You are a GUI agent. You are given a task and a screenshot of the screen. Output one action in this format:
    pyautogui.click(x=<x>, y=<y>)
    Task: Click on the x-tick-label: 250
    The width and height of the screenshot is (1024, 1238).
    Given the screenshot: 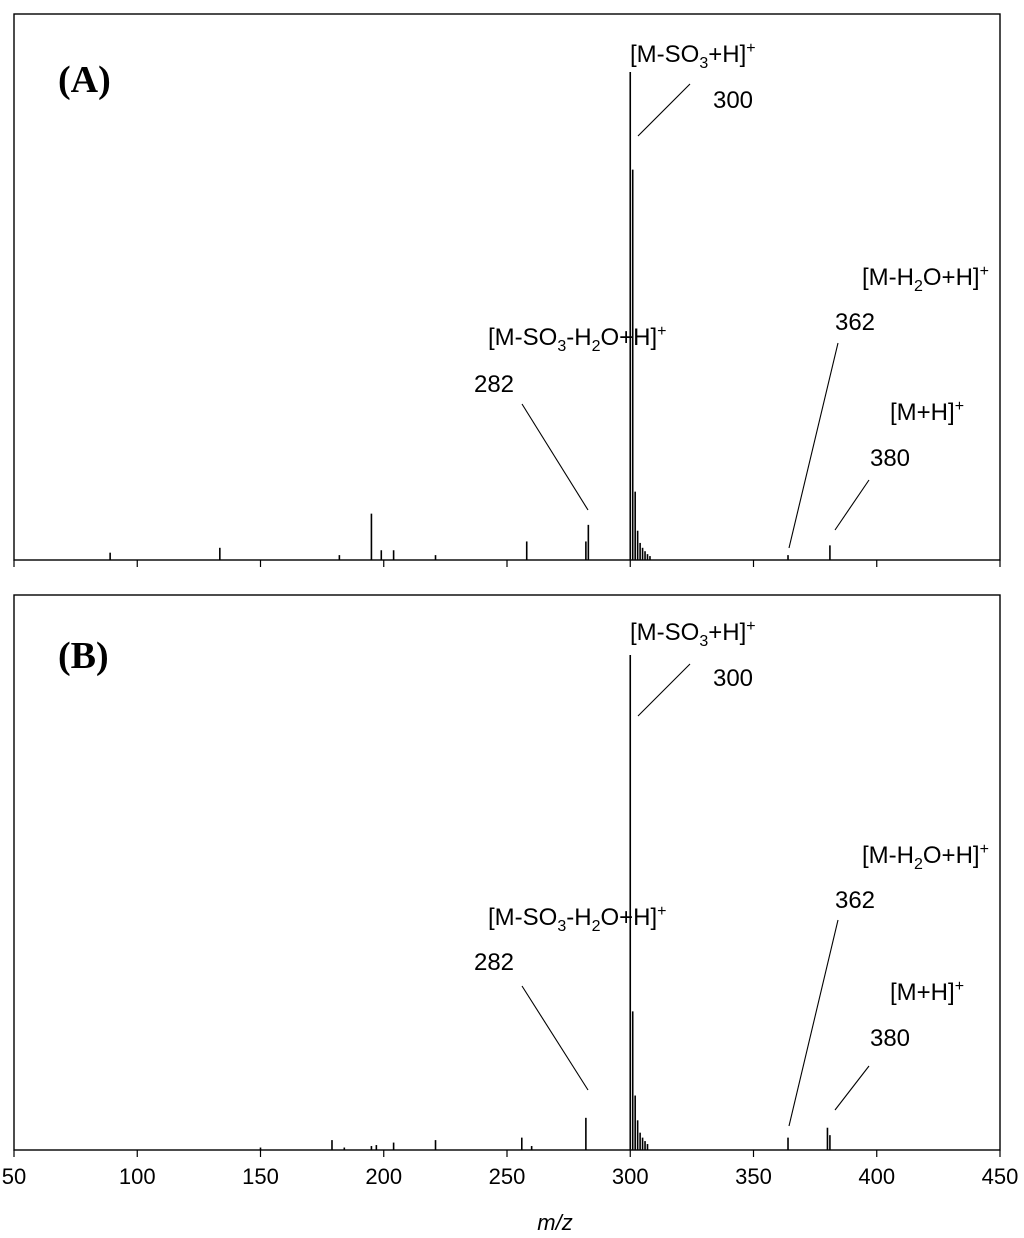 What is the action you would take?
    pyautogui.click(x=507, y=1176)
    